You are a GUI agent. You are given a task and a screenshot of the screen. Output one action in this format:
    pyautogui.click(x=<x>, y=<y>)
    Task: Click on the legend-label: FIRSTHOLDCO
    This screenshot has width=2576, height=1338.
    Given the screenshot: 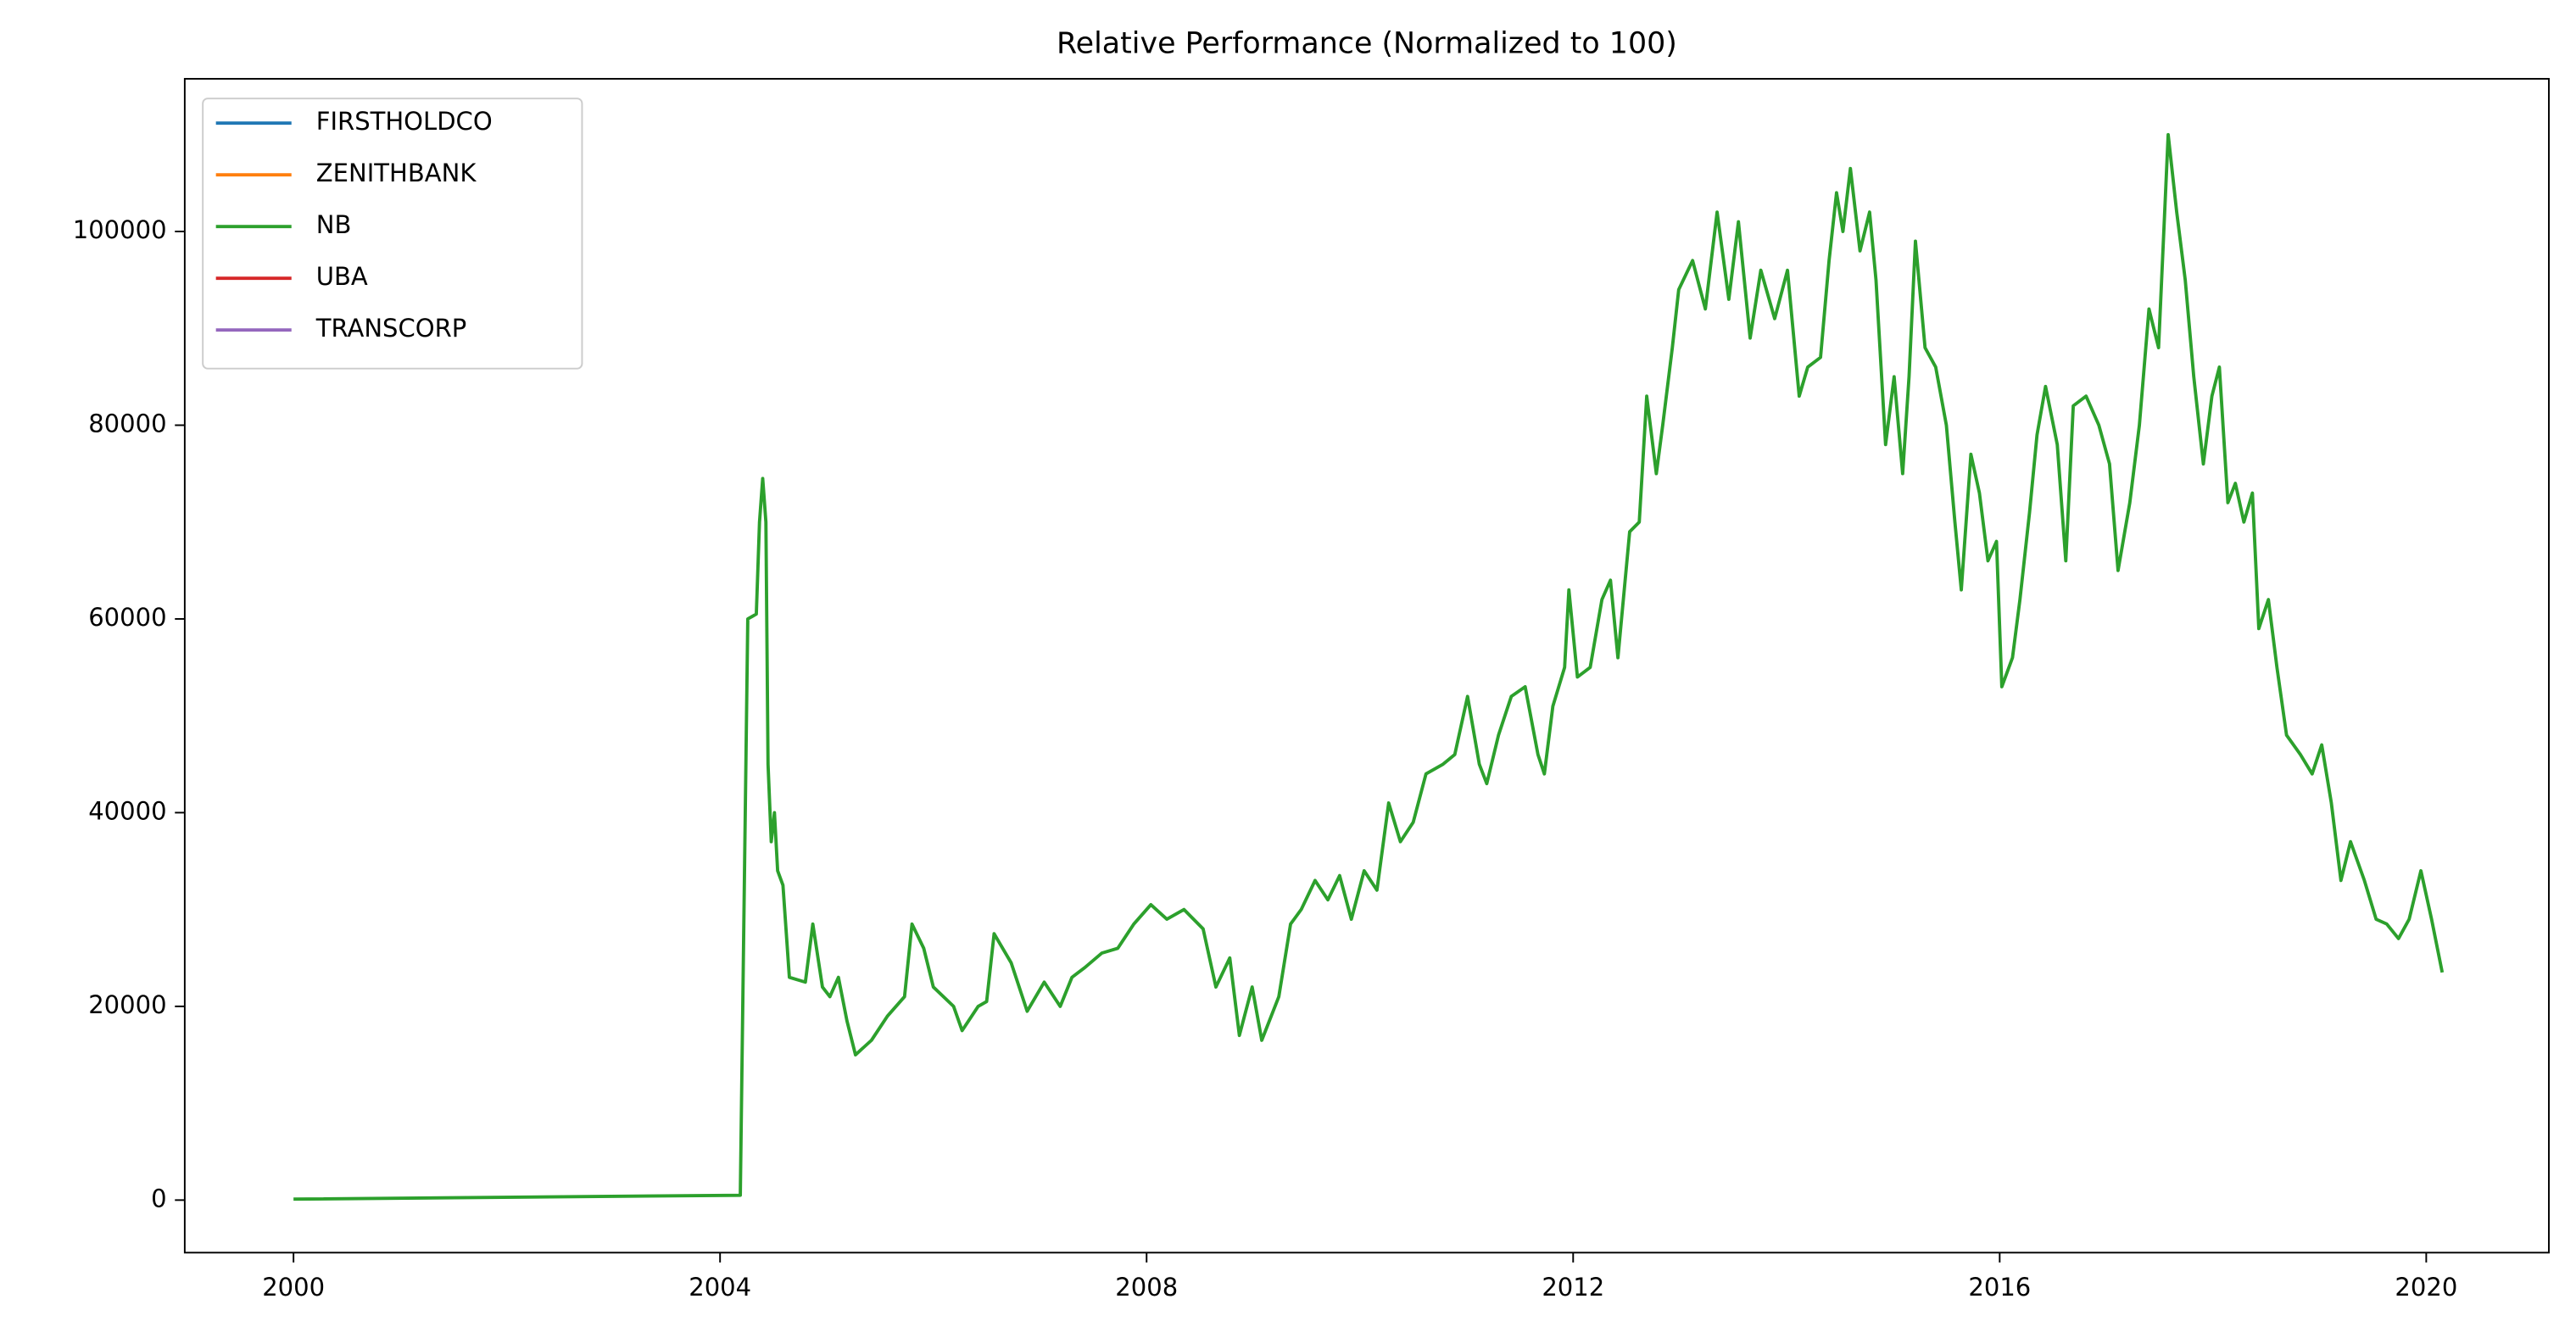 What is the action you would take?
    pyautogui.click(x=404, y=122)
    